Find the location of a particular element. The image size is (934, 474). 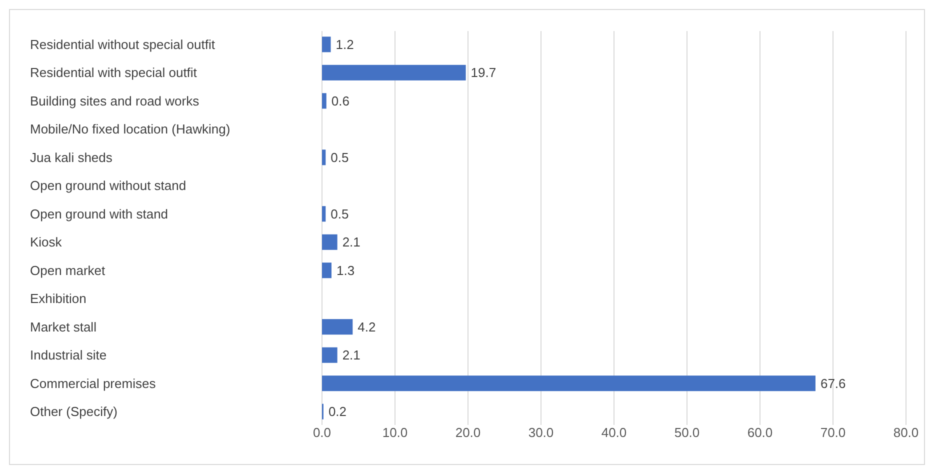

y-tick-label: Industrial site is located at coordinates (68, 355).